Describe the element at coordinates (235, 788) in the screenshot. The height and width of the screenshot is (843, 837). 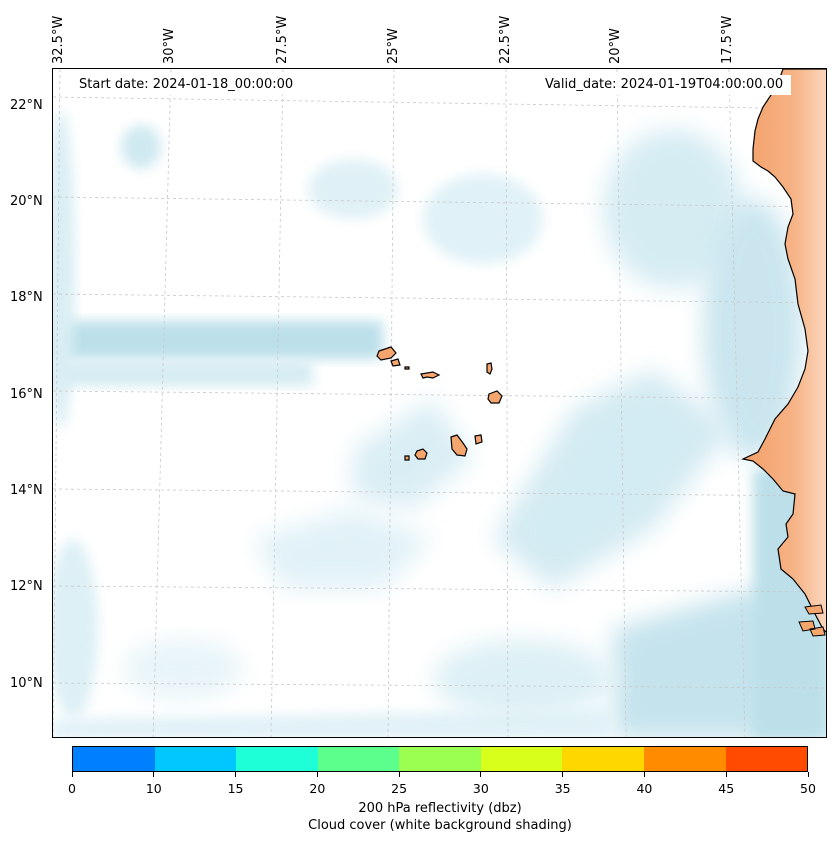
I see `colorbar-tick-label: 15` at that location.